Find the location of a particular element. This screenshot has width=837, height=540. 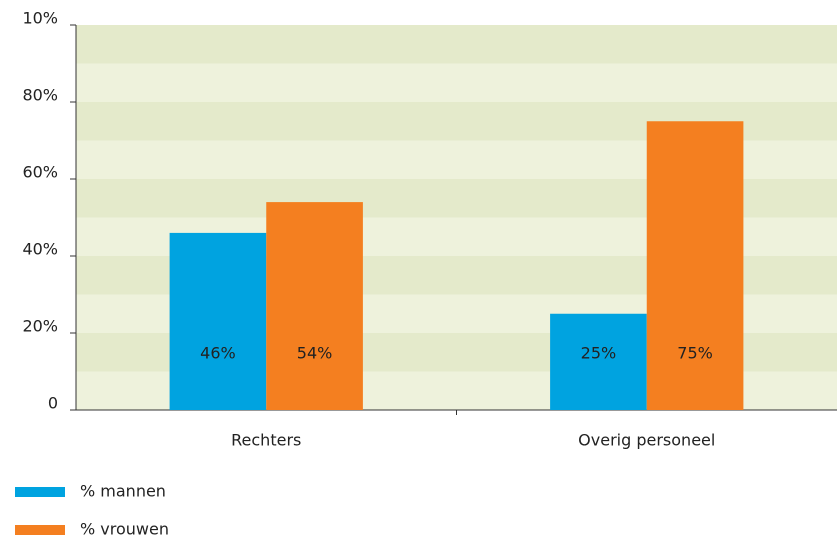

y-tick-label: 0 is located at coordinates (53, 403).